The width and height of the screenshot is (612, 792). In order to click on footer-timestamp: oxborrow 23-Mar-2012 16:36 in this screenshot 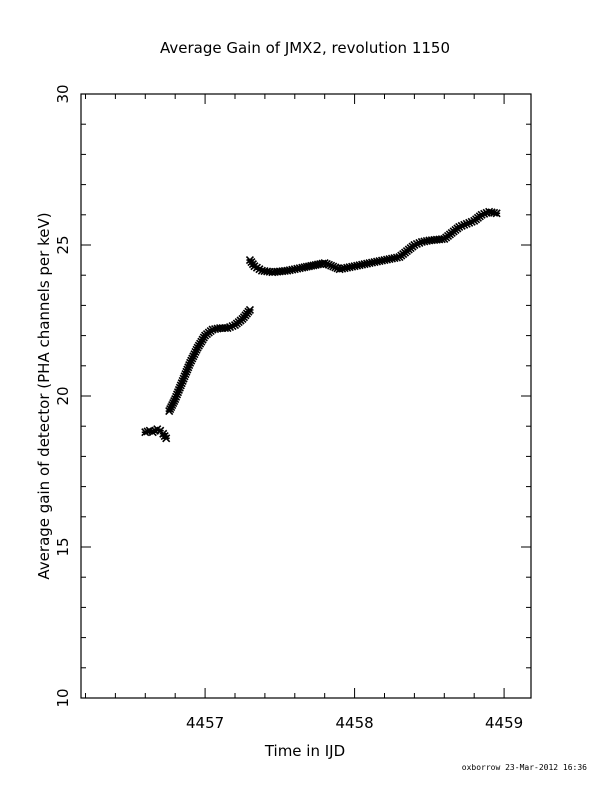, I will do `click(524, 767)`.